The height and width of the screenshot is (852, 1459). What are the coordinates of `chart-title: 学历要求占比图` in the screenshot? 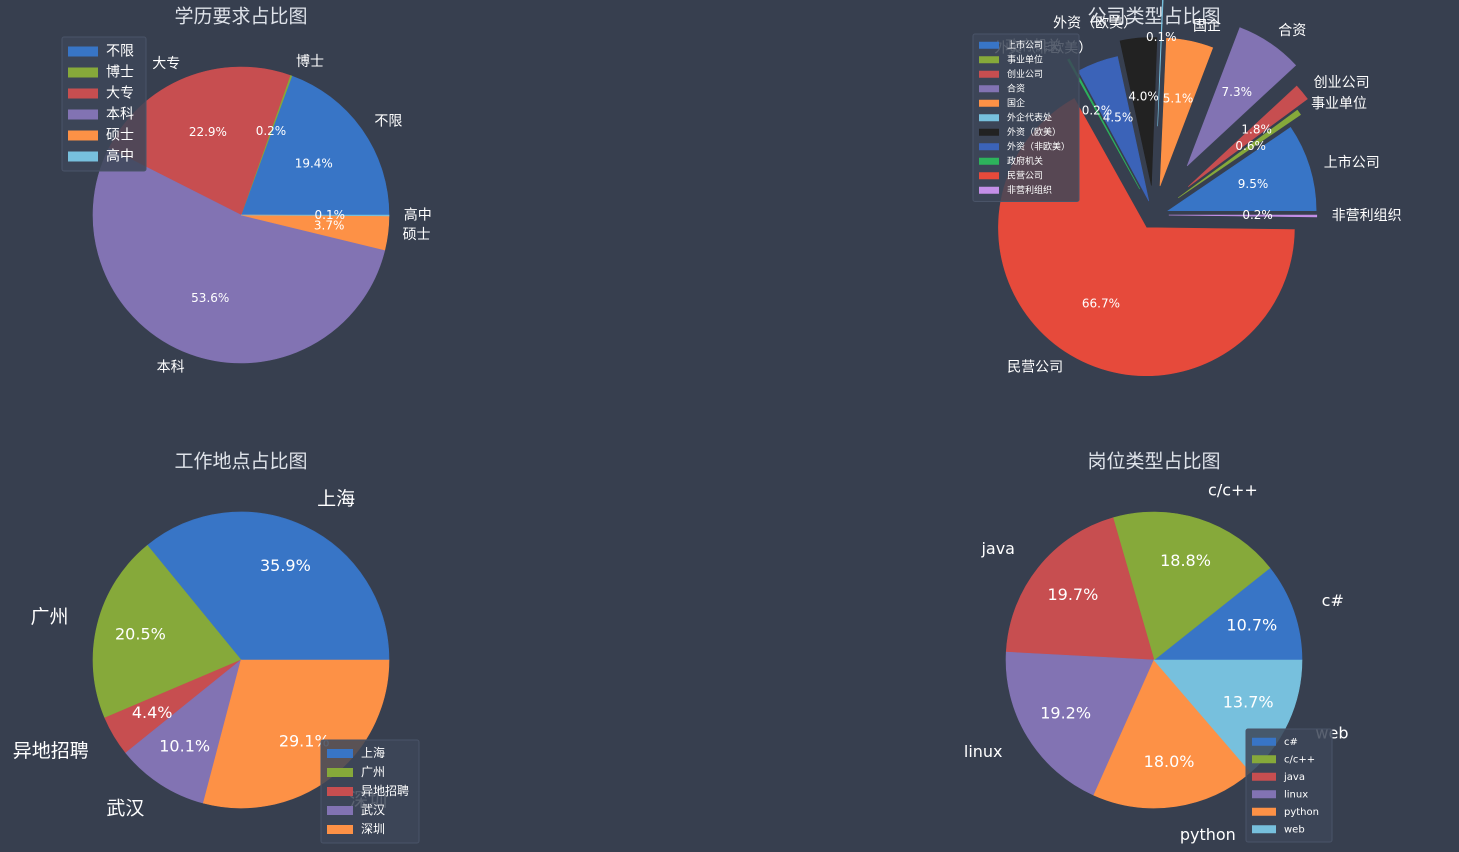 It's located at (240, 17).